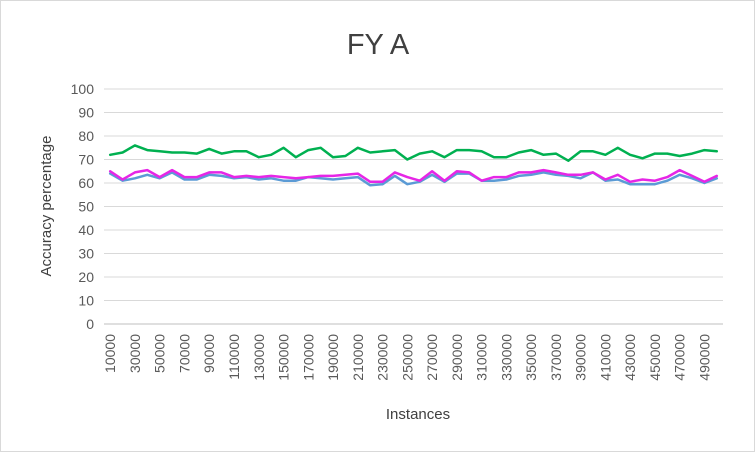  I want to click on x-tick-label: 250000, so click(407, 357).